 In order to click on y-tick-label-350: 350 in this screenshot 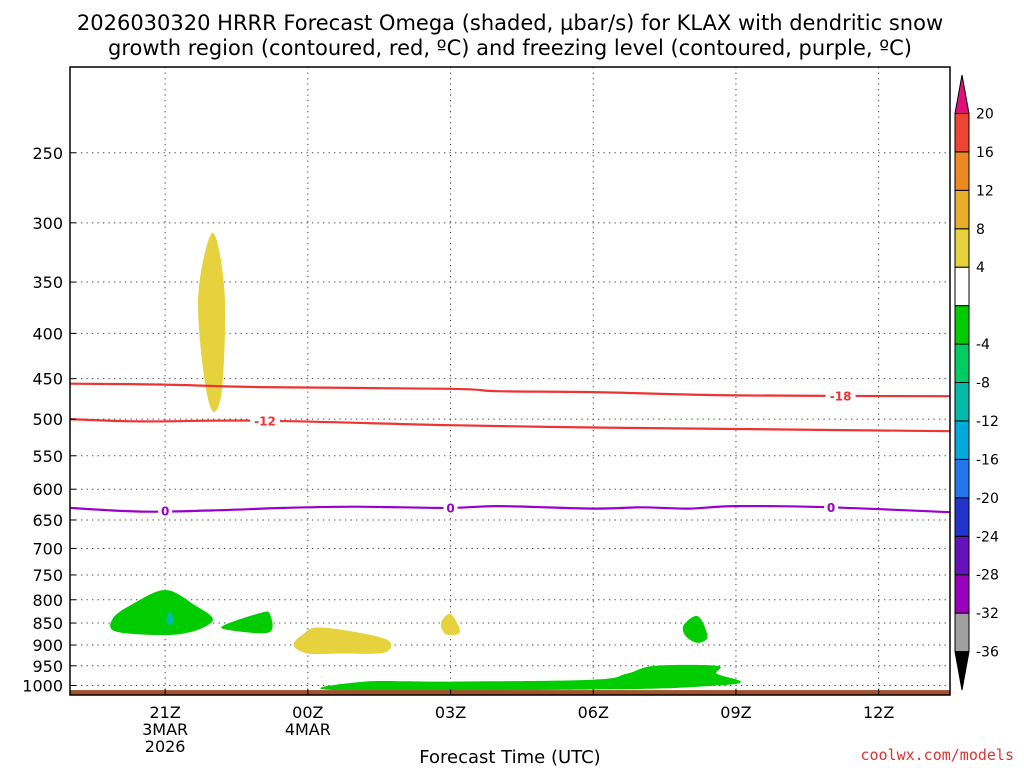, I will do `click(47, 282)`.